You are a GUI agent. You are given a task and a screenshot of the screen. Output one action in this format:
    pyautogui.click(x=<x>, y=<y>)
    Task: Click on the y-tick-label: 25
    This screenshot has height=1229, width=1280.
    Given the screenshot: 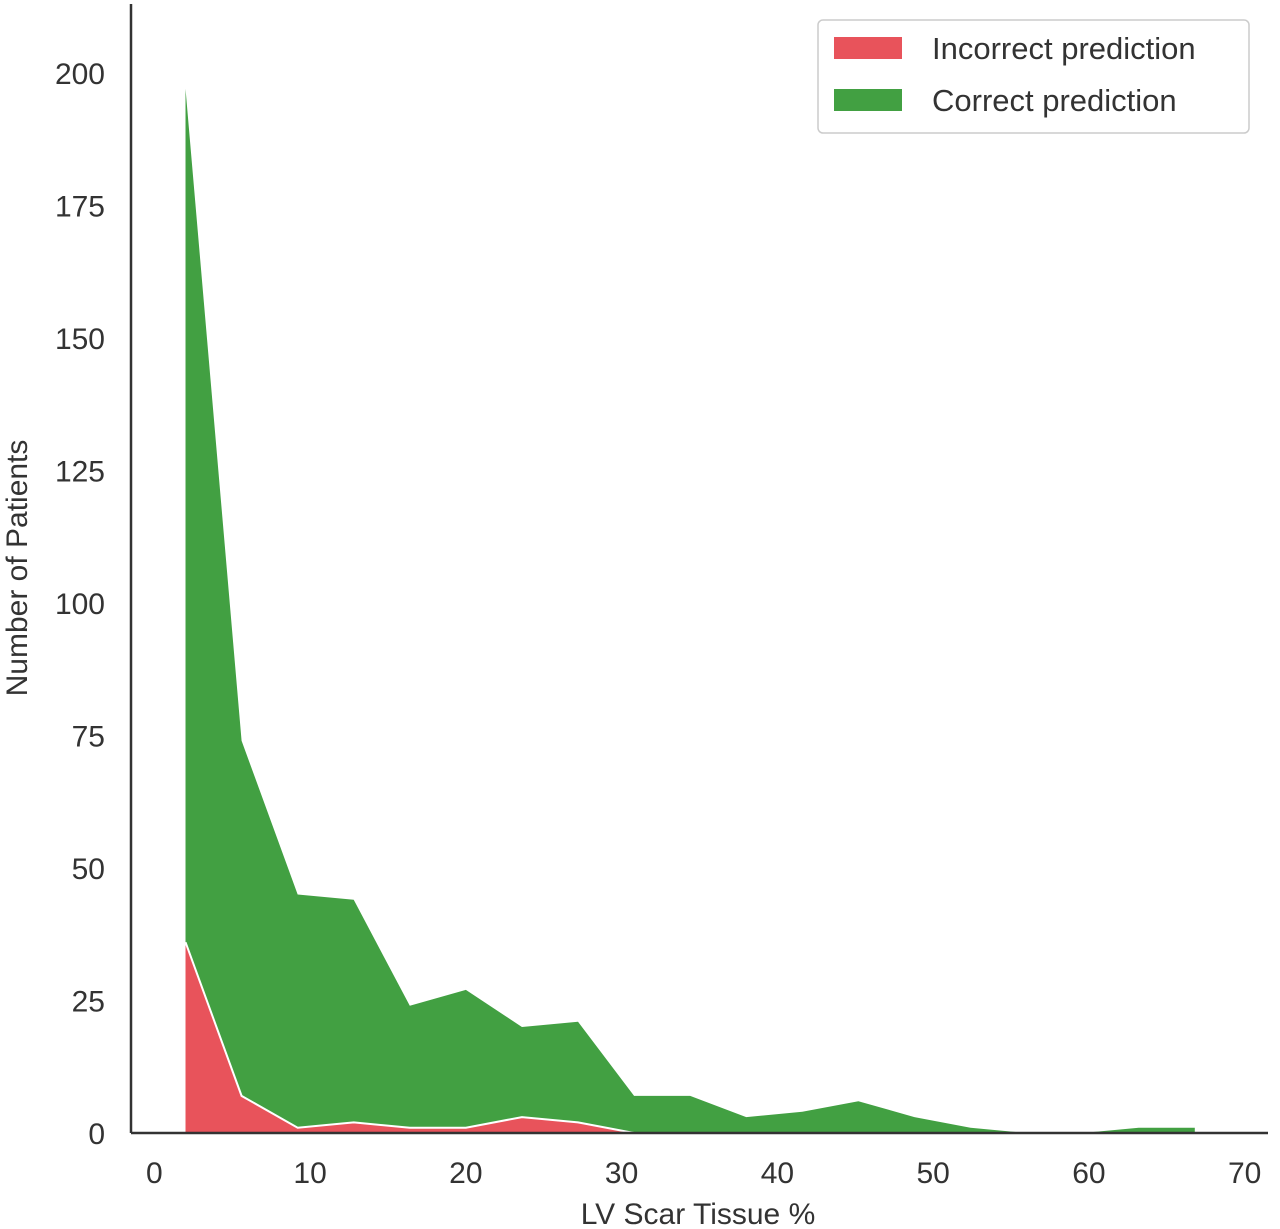 What is the action you would take?
    pyautogui.click(x=88, y=1001)
    